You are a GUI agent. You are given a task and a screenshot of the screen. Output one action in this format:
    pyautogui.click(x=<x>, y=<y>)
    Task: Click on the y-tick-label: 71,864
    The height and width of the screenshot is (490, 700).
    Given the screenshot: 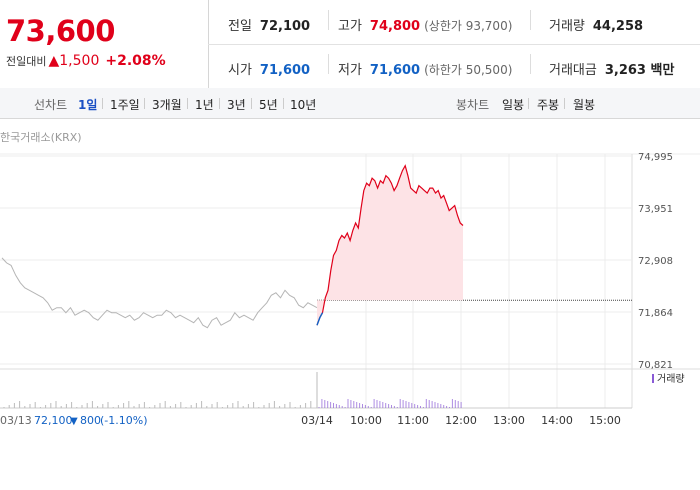 What is the action you would take?
    pyautogui.click(x=655, y=313)
    